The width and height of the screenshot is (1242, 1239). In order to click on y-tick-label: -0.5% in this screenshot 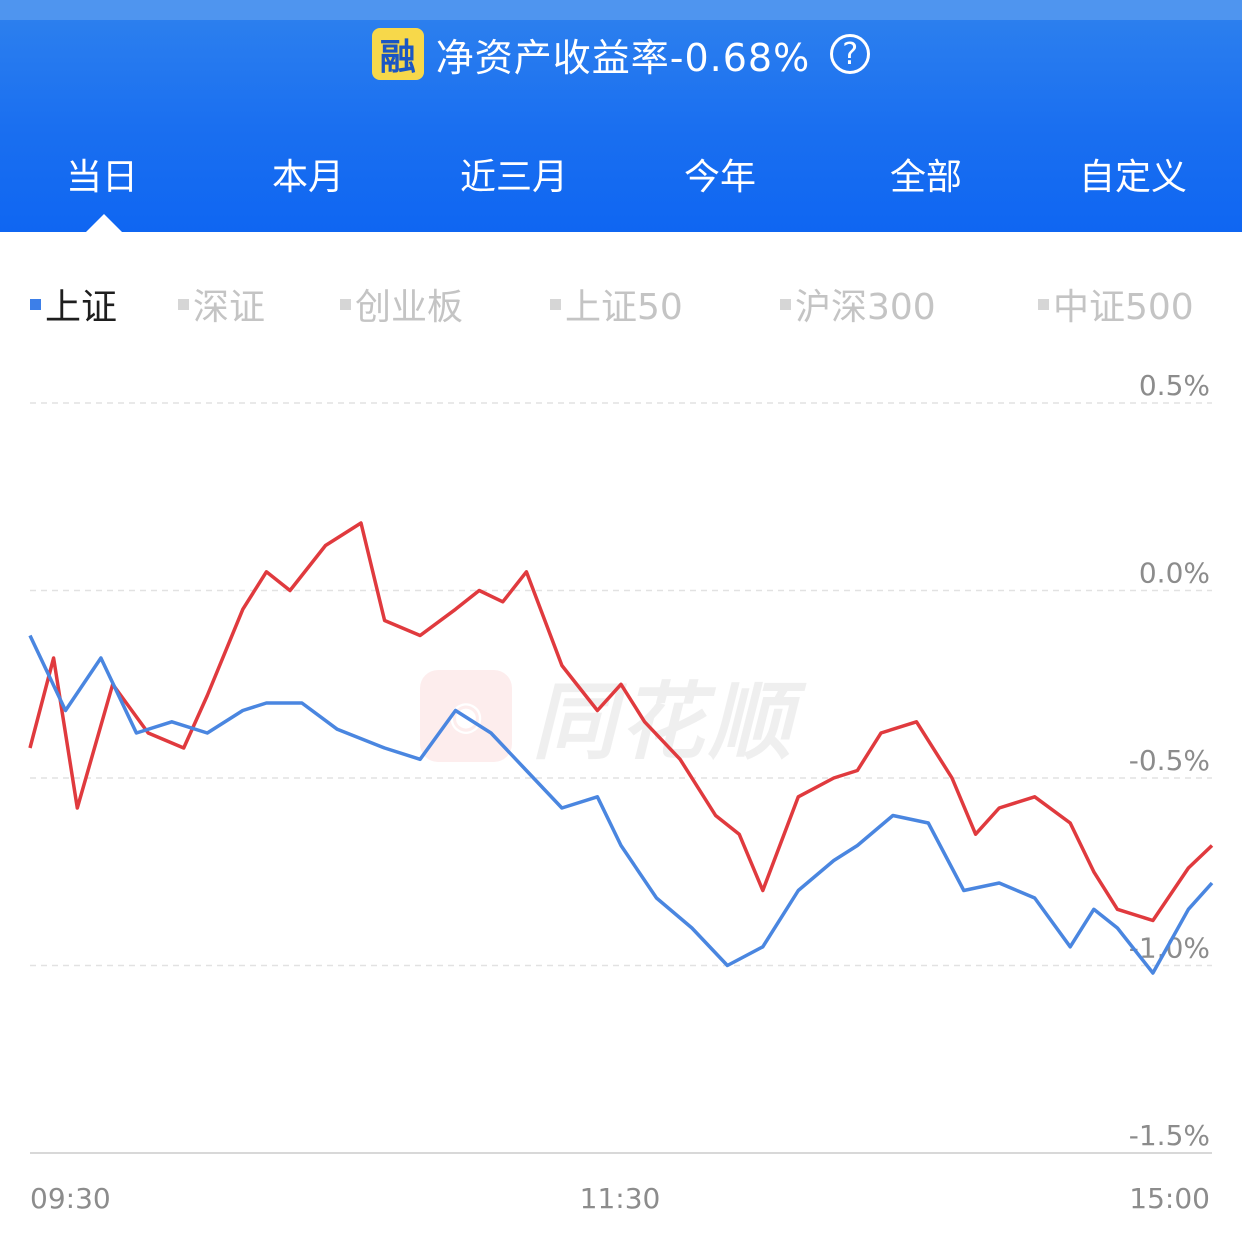, I will do `click(1169, 760)`.